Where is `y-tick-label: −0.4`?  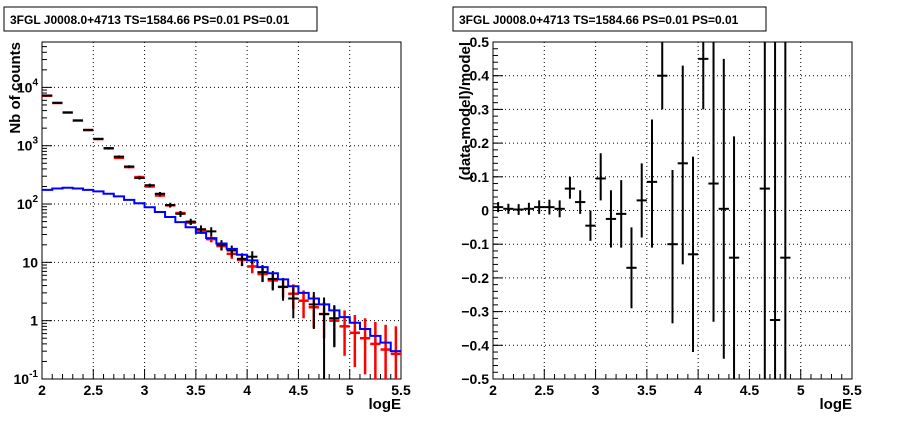
y-tick-label: −0.4 is located at coordinates (475, 345).